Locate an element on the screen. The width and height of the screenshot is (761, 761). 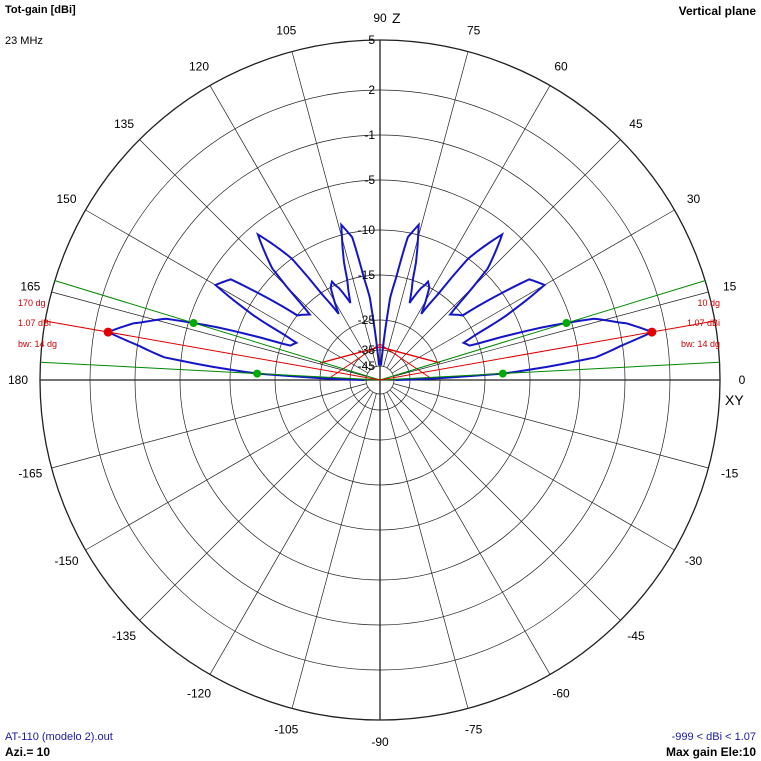
angle-tick-label: -105 is located at coordinates (286, 730).